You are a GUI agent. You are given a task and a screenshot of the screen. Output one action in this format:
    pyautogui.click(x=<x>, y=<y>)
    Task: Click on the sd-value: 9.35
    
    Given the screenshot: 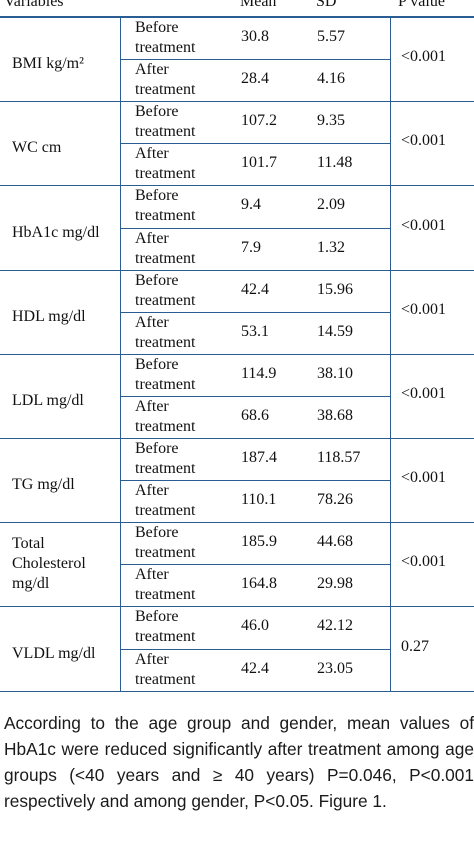 What is the action you would take?
    pyautogui.click(x=331, y=121)
    